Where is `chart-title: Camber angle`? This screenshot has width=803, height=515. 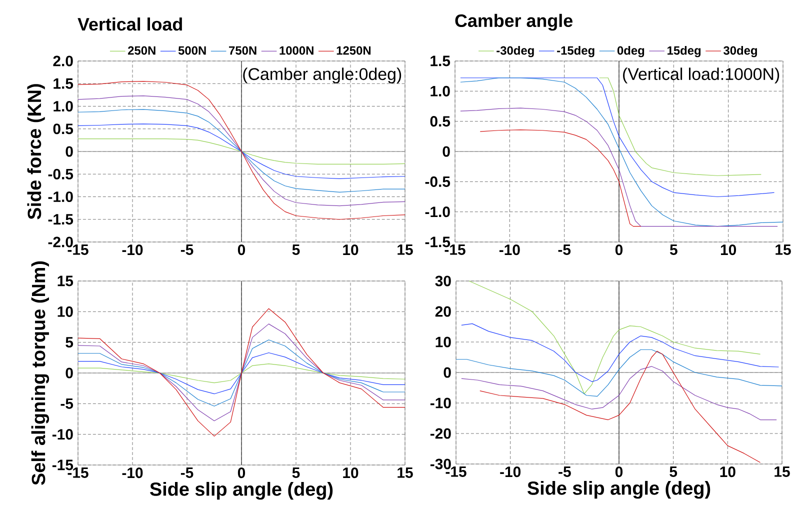 chart-title: Camber angle is located at coordinates (513, 22).